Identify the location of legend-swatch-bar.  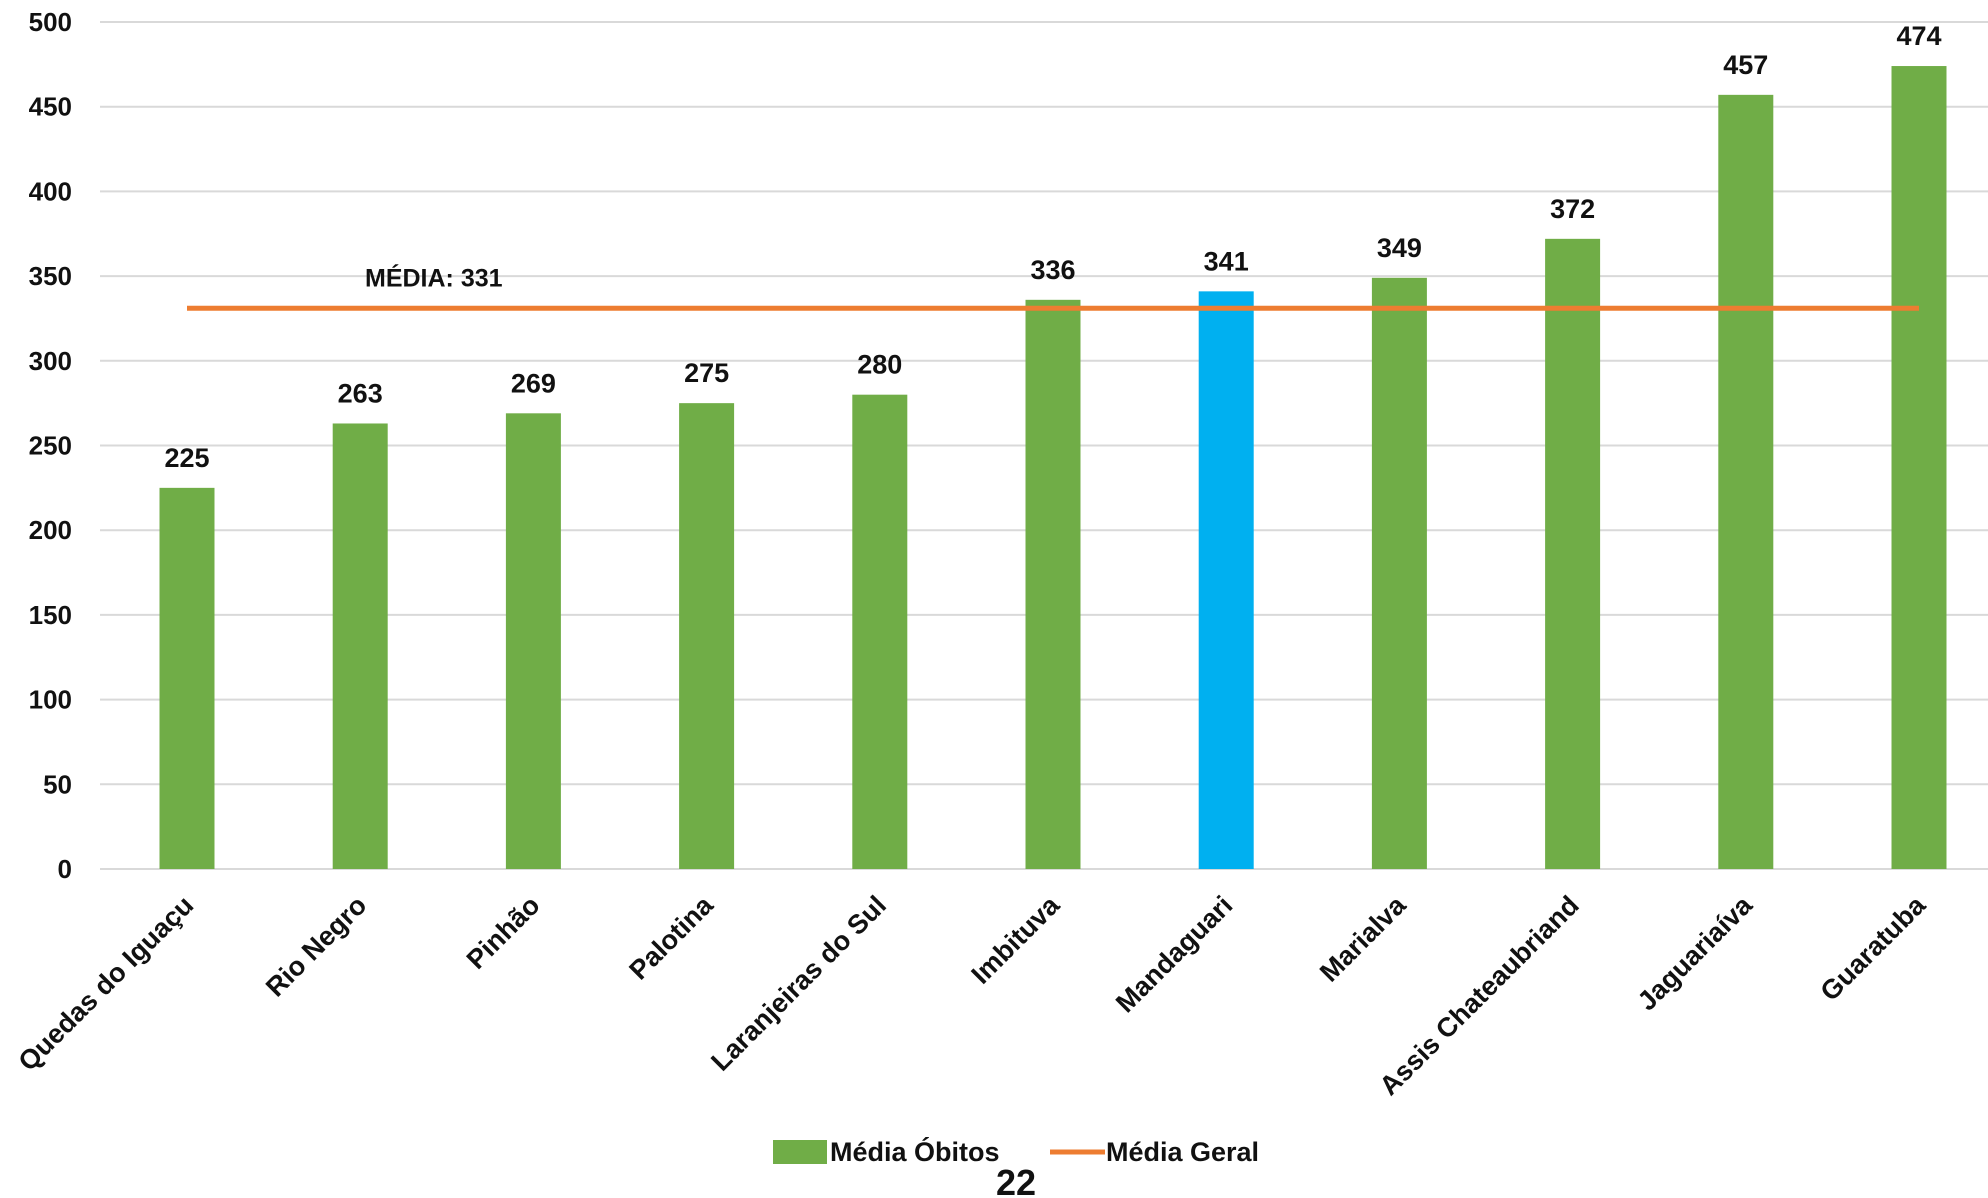
(800, 1152).